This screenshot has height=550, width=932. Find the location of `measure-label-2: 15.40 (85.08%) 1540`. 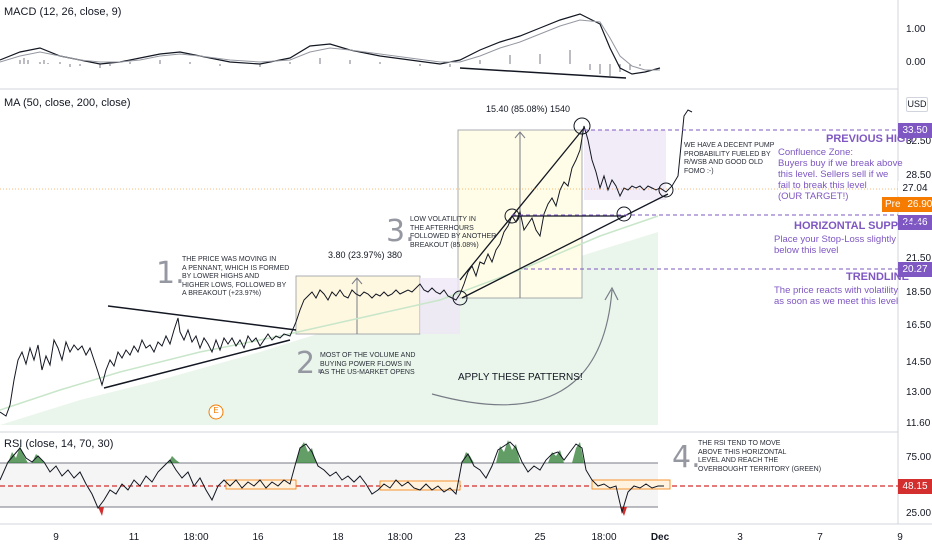

measure-label-2: 15.40 (85.08%) 1540 is located at coordinates (528, 109).